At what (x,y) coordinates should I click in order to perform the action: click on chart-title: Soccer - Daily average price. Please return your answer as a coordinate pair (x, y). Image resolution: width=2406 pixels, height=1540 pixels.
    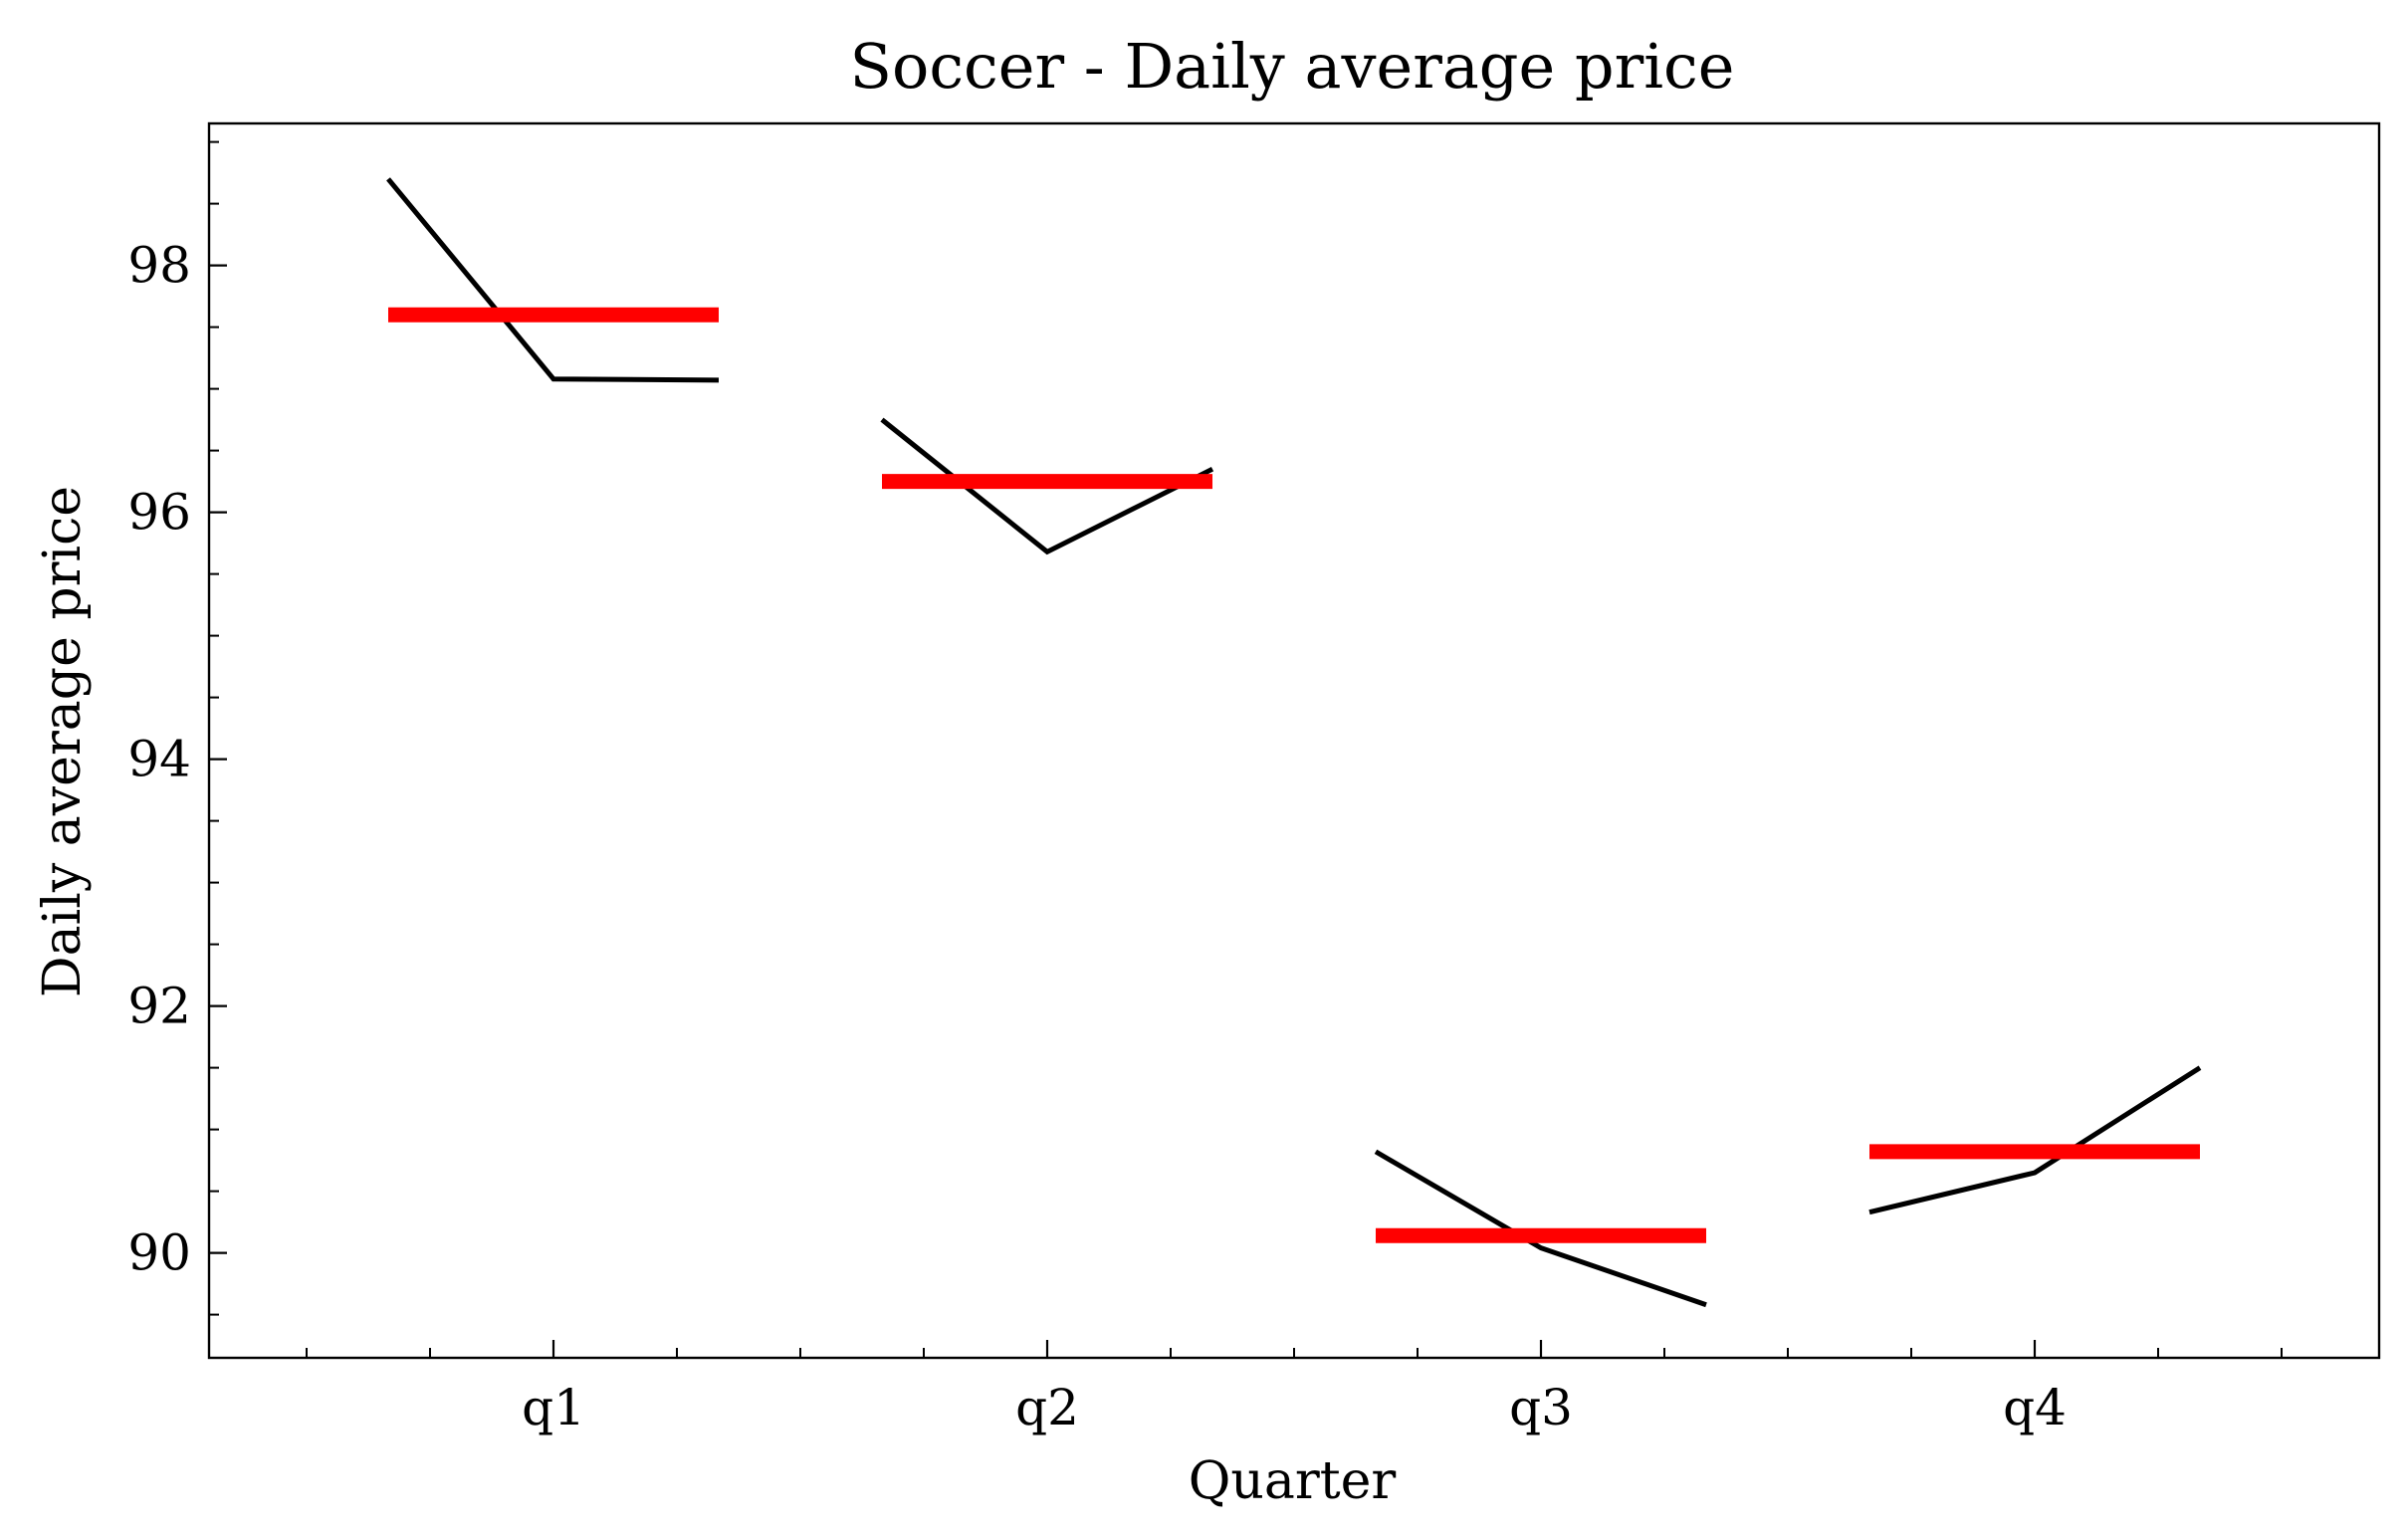
    Looking at the image, I should click on (1293, 67).